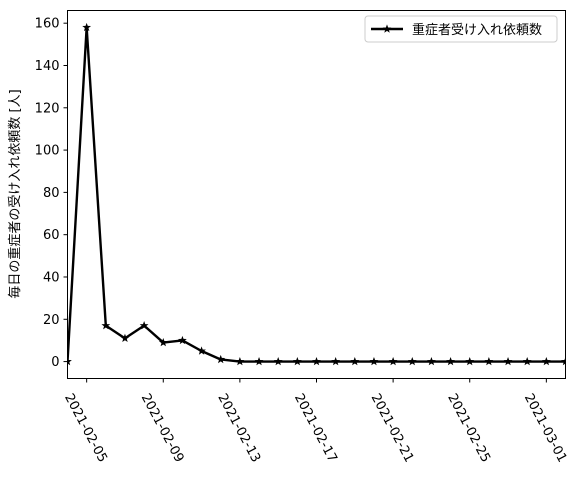 This screenshot has width=580, height=479. I want to click on x-tick-label: 2021-02-25, so click(468, 428).